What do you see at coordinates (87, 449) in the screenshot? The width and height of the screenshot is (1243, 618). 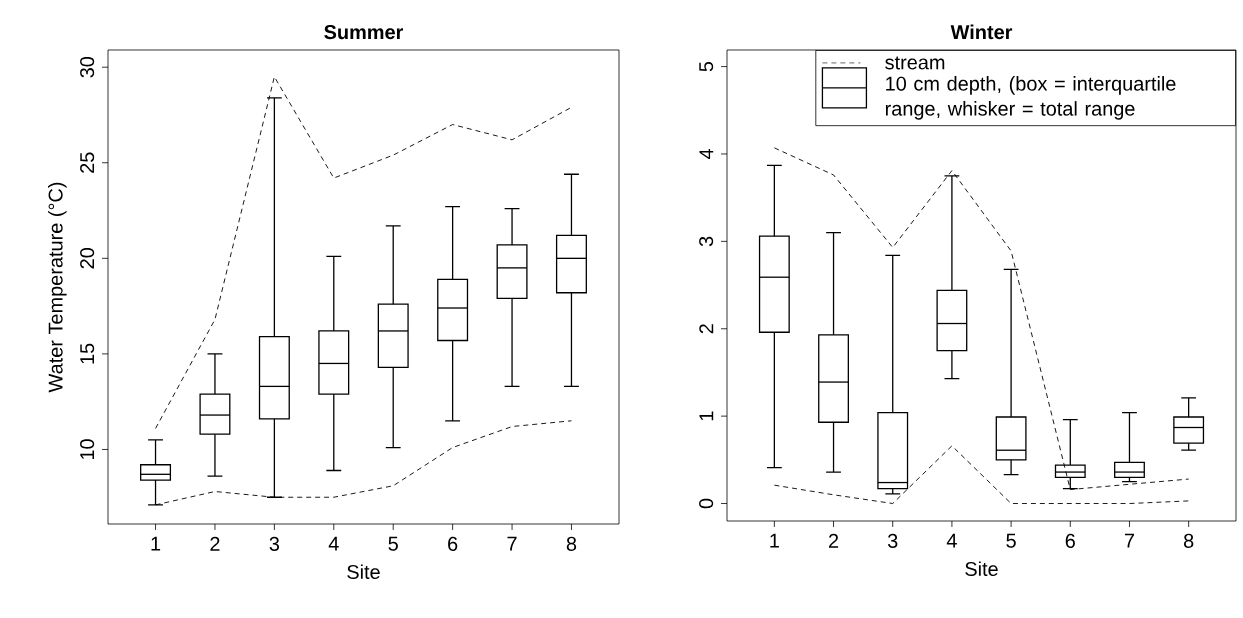 I see `y-tick-label: 10` at bounding box center [87, 449].